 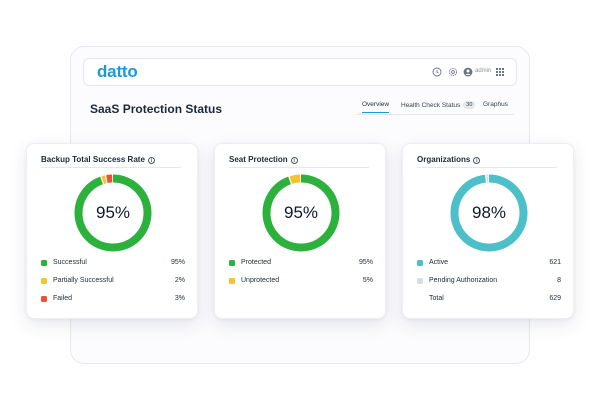 What do you see at coordinates (70, 262) in the screenshot?
I see `legend-label: Successful` at bounding box center [70, 262].